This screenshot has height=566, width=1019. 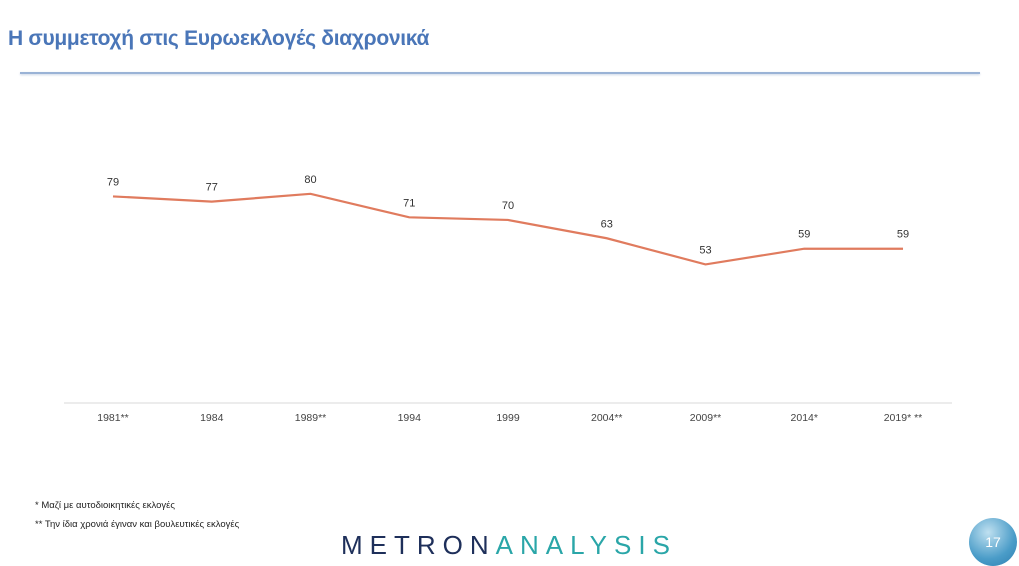 What do you see at coordinates (804, 418) in the screenshot?
I see `x-tick-label: 2014*` at bounding box center [804, 418].